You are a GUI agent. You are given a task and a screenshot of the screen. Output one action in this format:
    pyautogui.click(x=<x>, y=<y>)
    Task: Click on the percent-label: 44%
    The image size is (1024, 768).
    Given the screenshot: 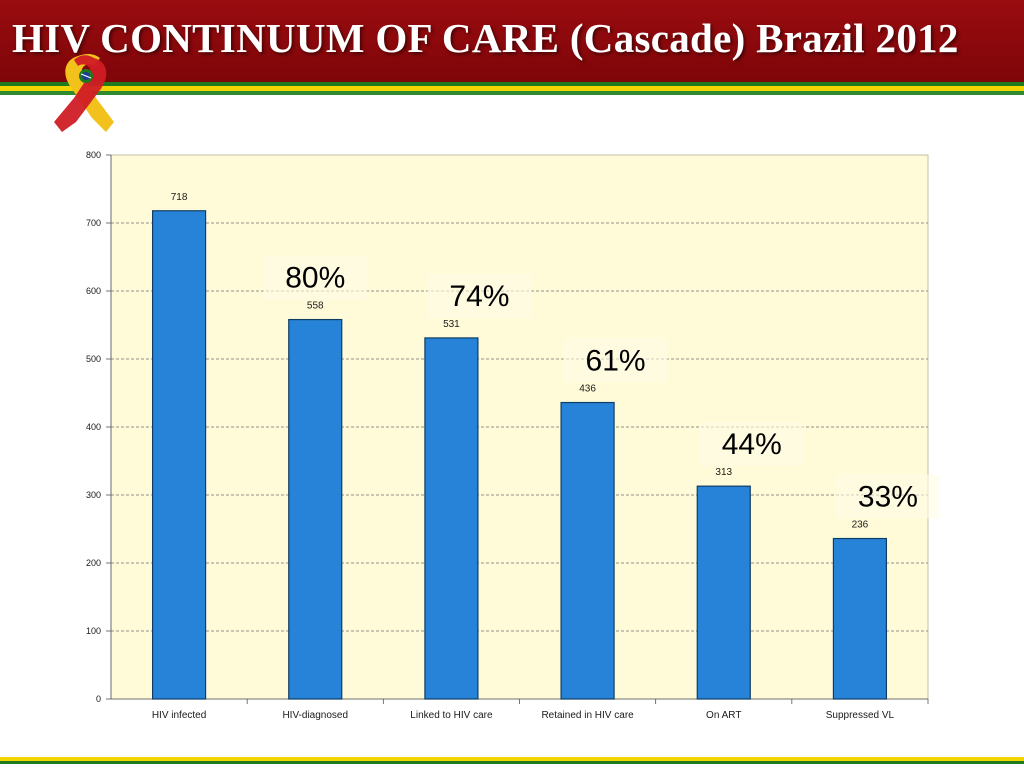 What is the action you would take?
    pyautogui.click(x=752, y=444)
    